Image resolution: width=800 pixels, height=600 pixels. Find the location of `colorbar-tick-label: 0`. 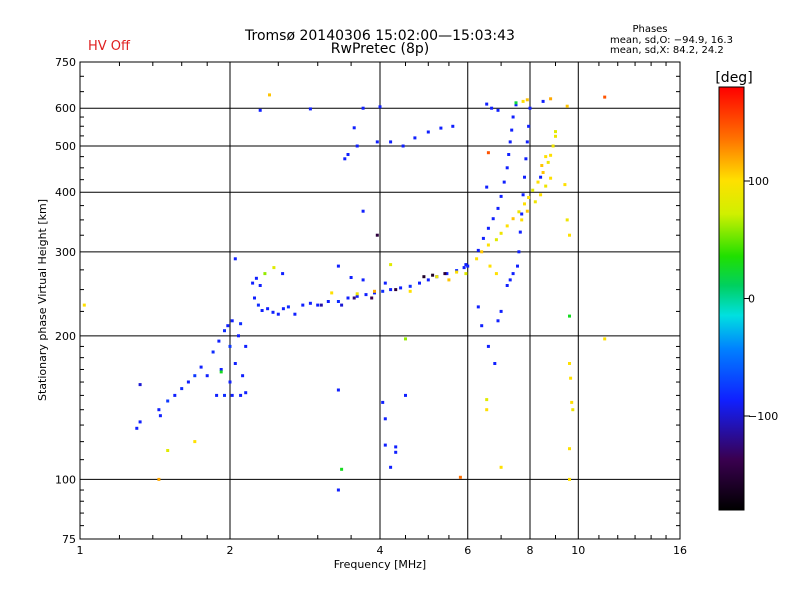

colorbar-tick-label: 0 is located at coordinates (751, 299).